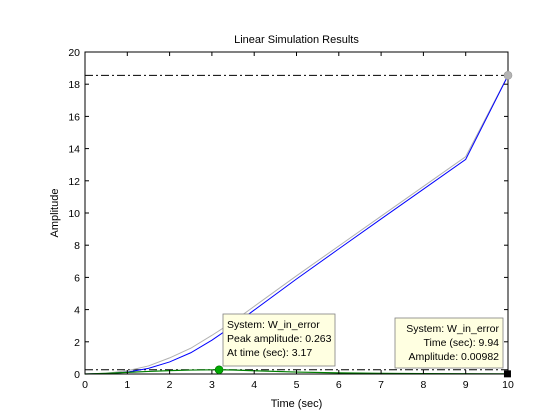 The image size is (560, 420). I want to click on y-tick-label: 16, so click(74, 117).